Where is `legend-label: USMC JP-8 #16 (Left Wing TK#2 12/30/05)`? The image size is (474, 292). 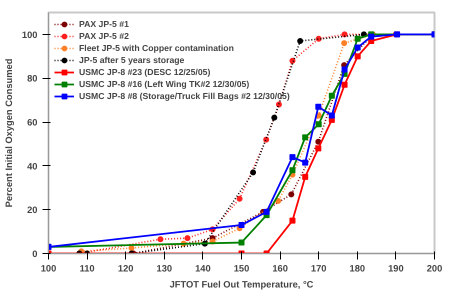
legend-label: USMC JP-8 #16 (Left Wing TK#2 12/30/05) is located at coordinates (164, 84).